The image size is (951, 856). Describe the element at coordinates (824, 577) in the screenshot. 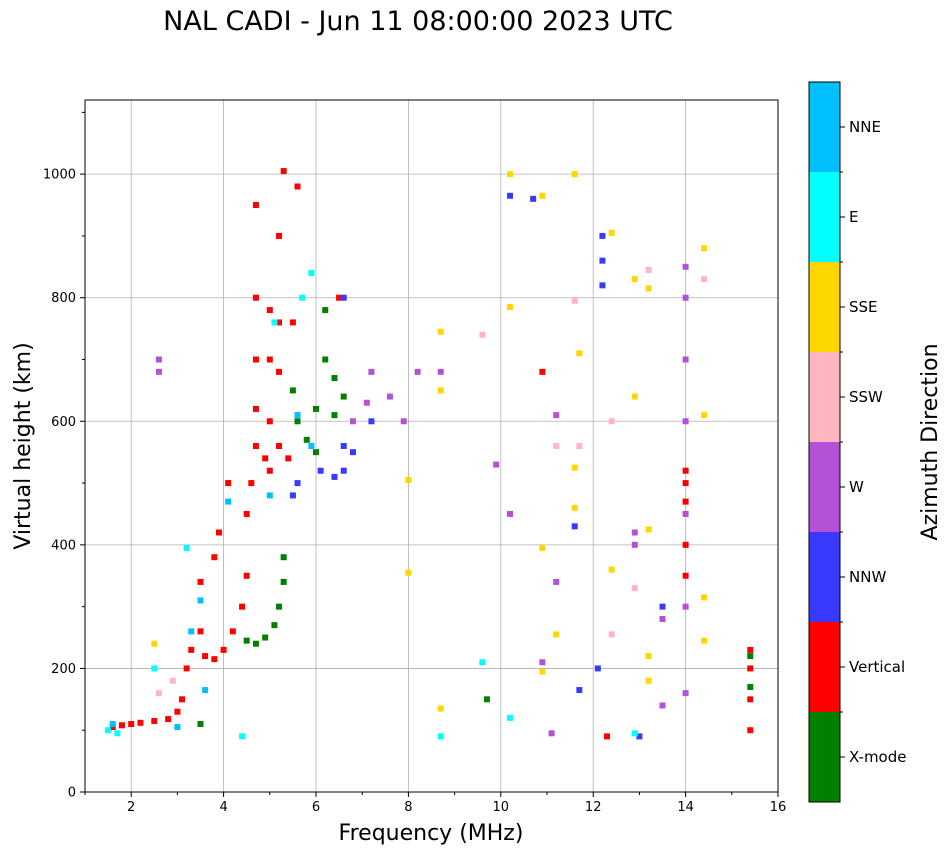

I see `colorbar-segment-nnw` at that location.